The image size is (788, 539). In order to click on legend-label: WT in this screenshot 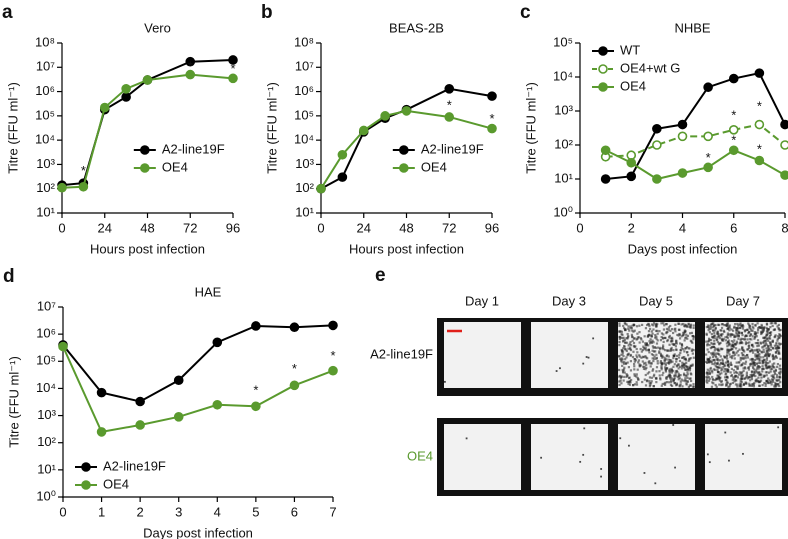, I will do `click(630, 49)`.